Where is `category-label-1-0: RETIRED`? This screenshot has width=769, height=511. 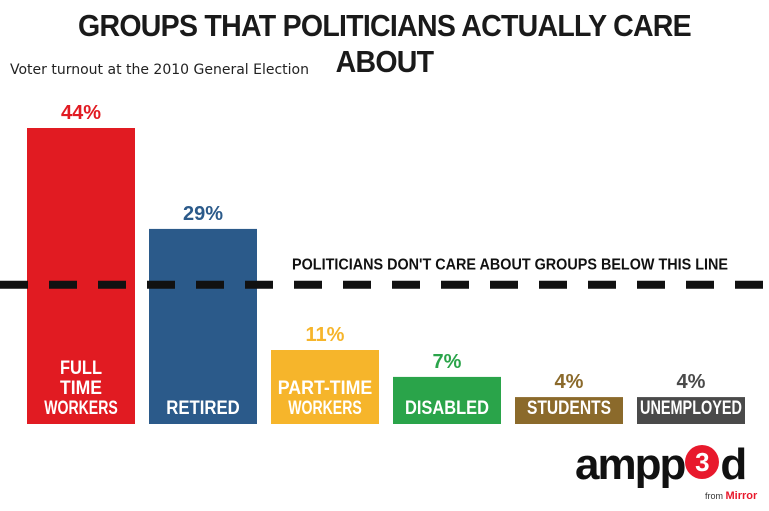 category-label-1-0: RETIRED is located at coordinates (203, 408).